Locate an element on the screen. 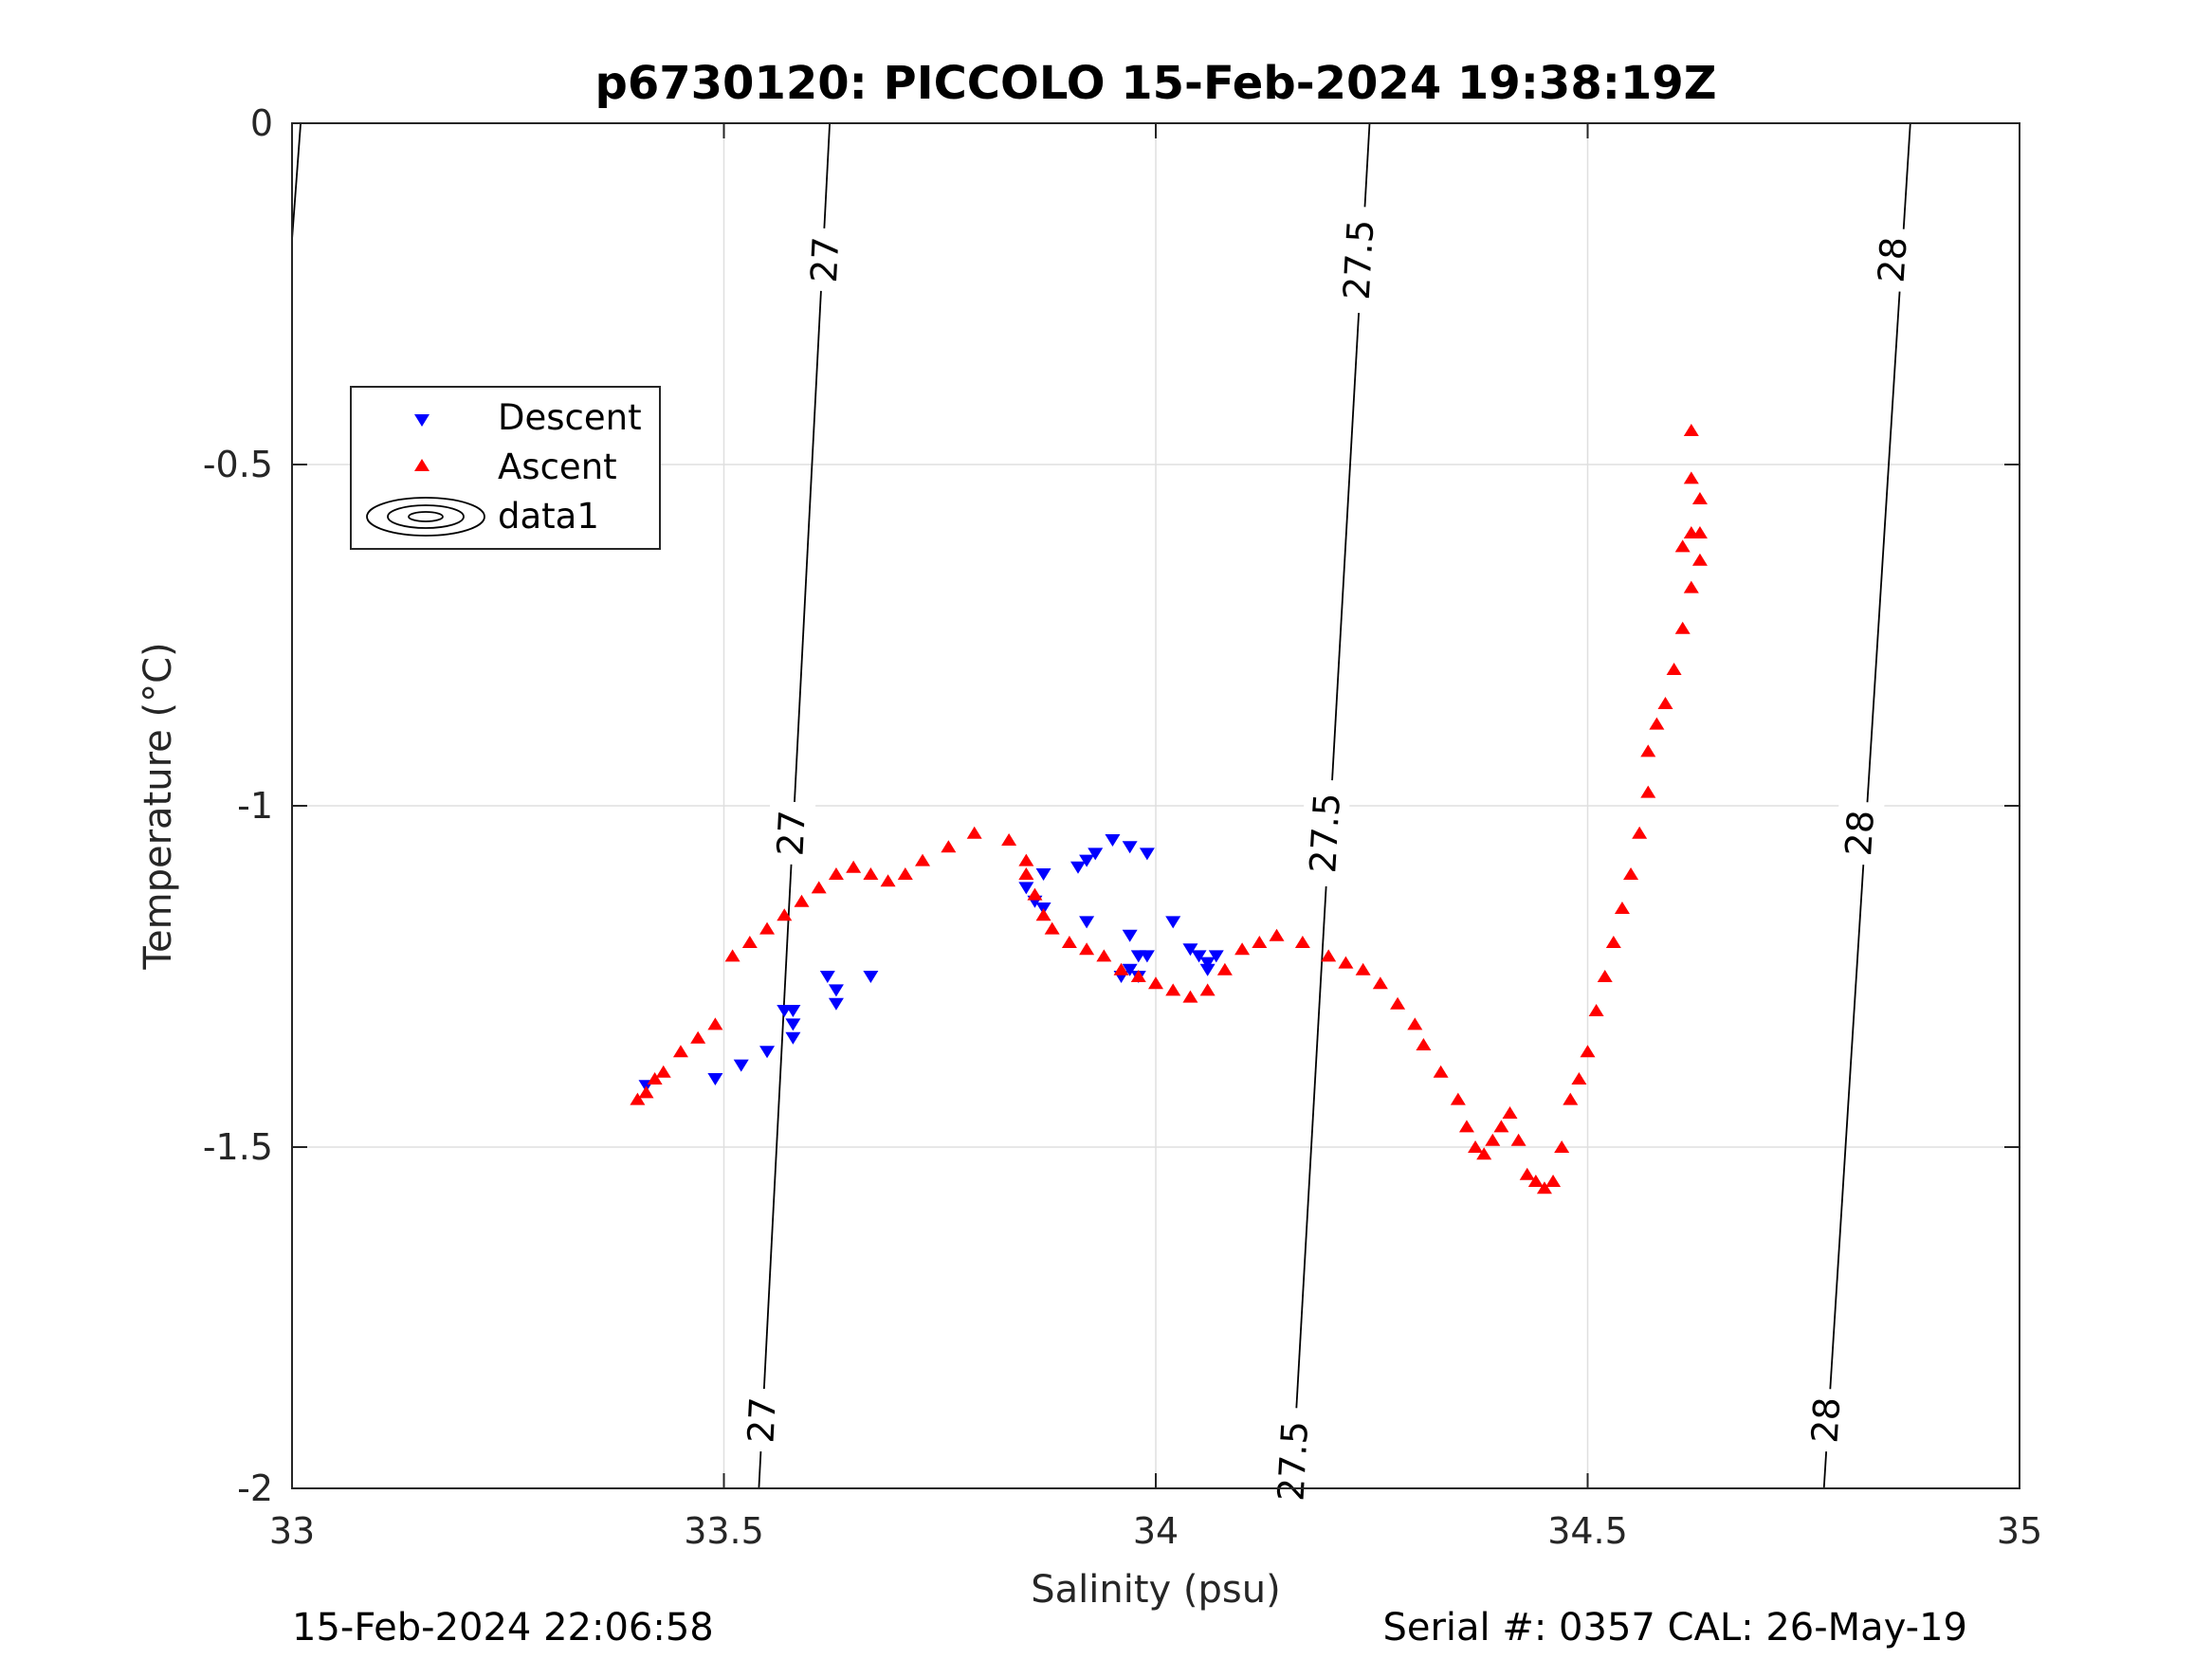 This screenshot has width=2212, height=1659. legend-box is located at coordinates (505, 468).